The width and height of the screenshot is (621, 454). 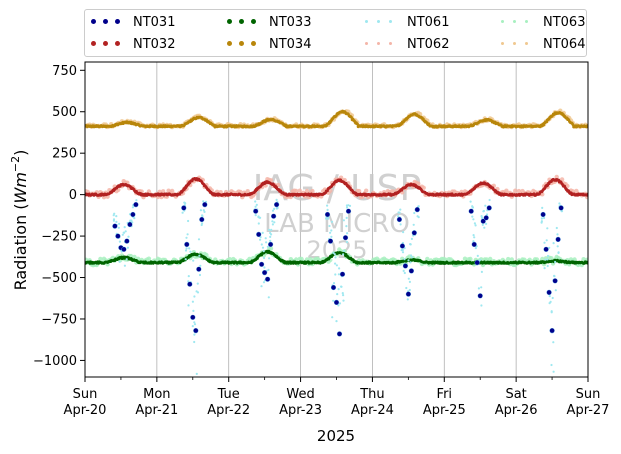 I want to click on y-axis-label: Radiation (Wm−2), so click(x=19, y=220).